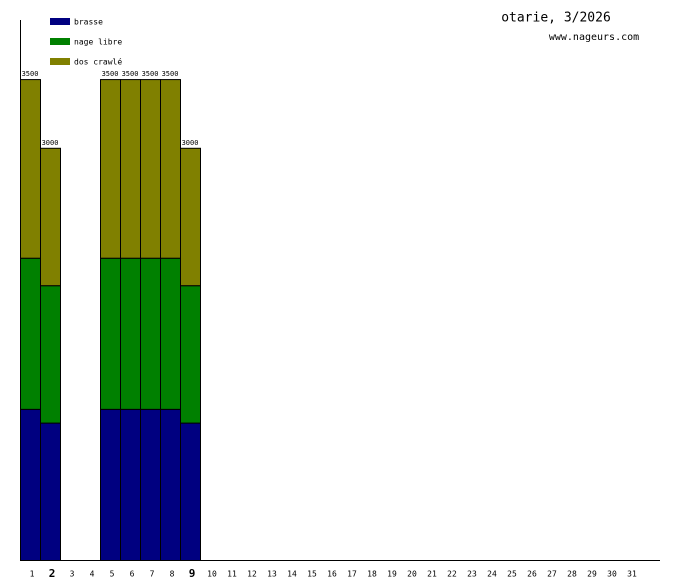  I want to click on x-tick-label: 14, so click(292, 574).